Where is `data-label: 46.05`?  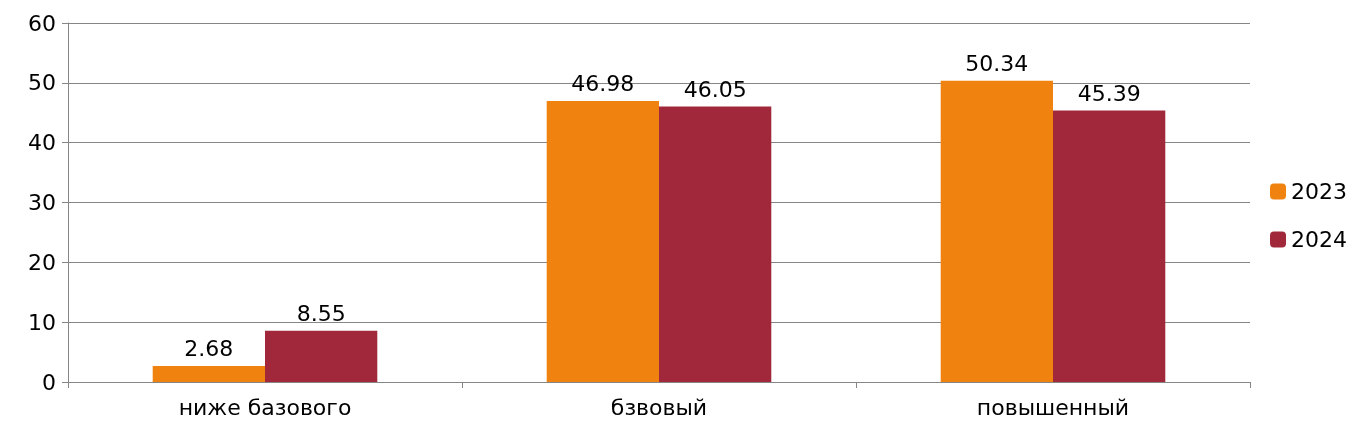 data-label: 46.05 is located at coordinates (715, 89).